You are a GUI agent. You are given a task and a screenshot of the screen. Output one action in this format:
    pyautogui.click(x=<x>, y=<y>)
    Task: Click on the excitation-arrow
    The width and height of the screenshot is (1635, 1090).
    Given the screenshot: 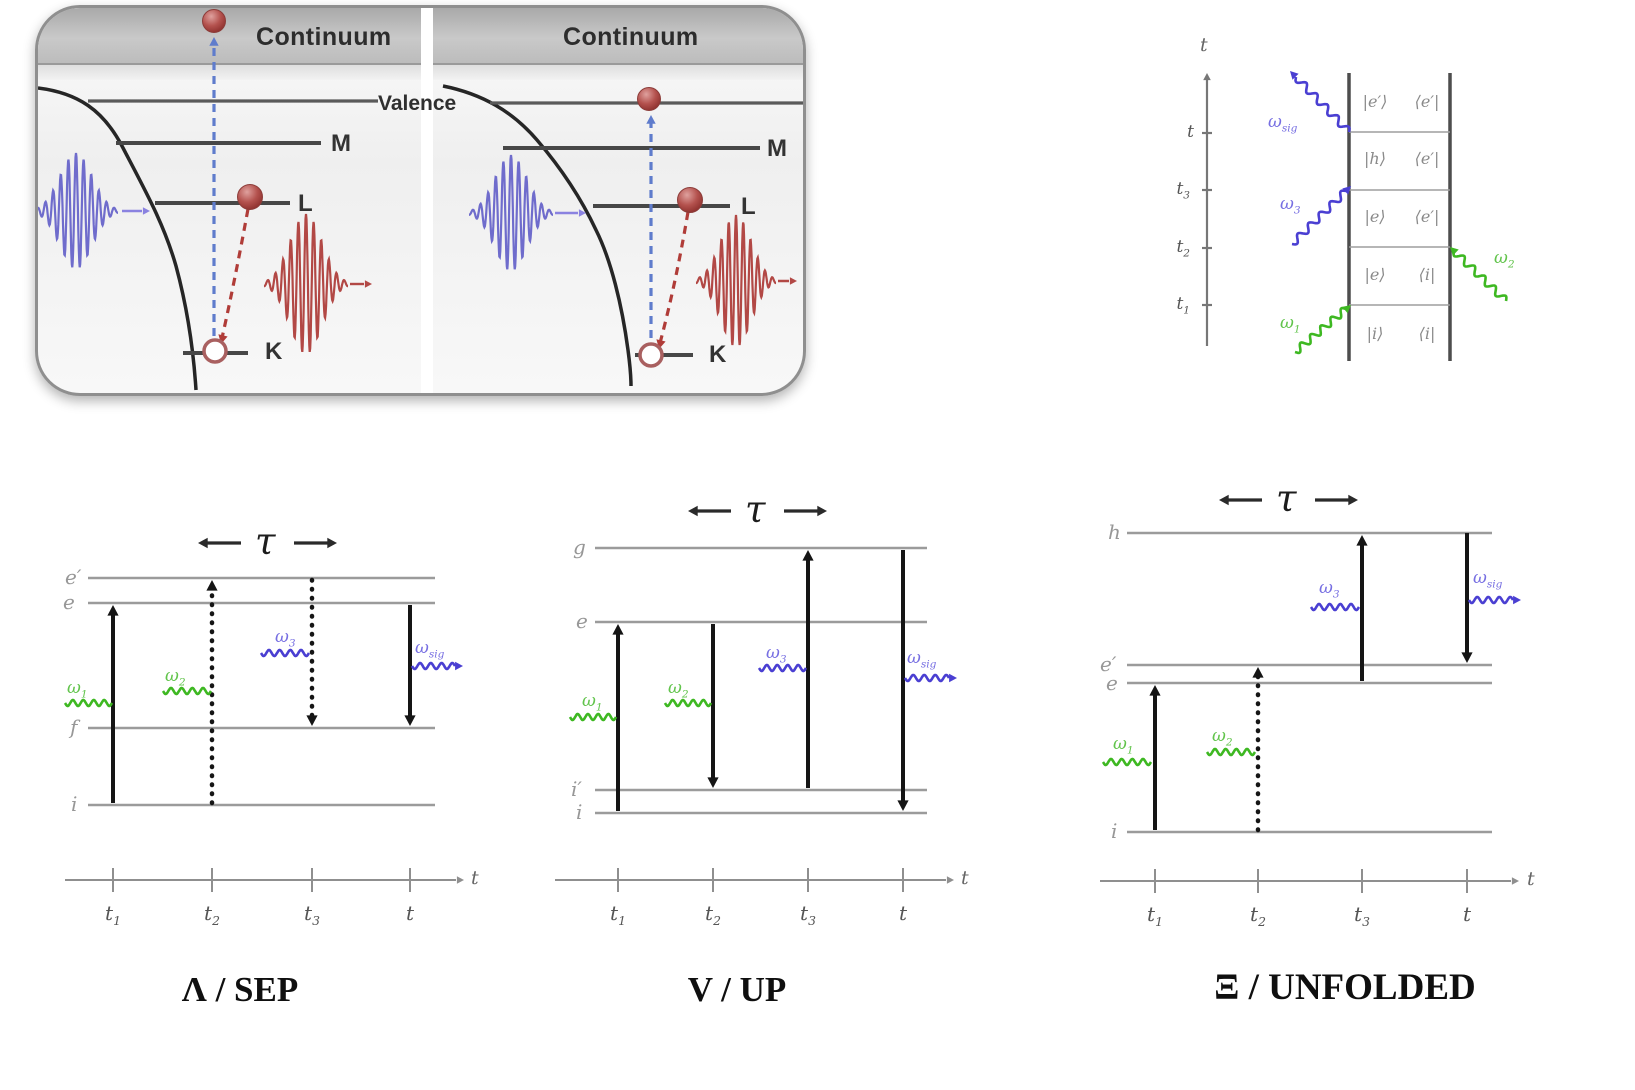 What is the action you would take?
    pyautogui.click(x=651, y=226)
    